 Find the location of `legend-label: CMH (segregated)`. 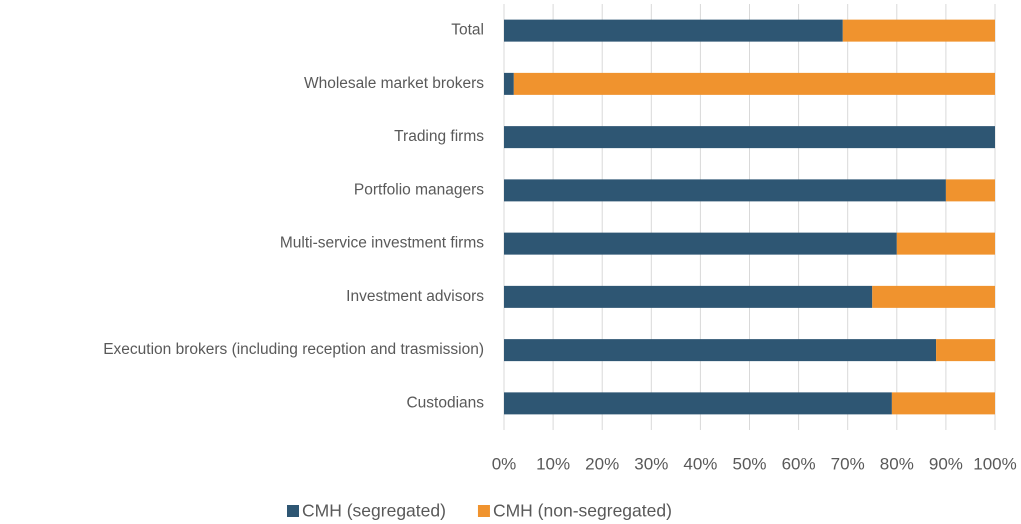

legend-label: CMH (segregated) is located at coordinates (374, 511).